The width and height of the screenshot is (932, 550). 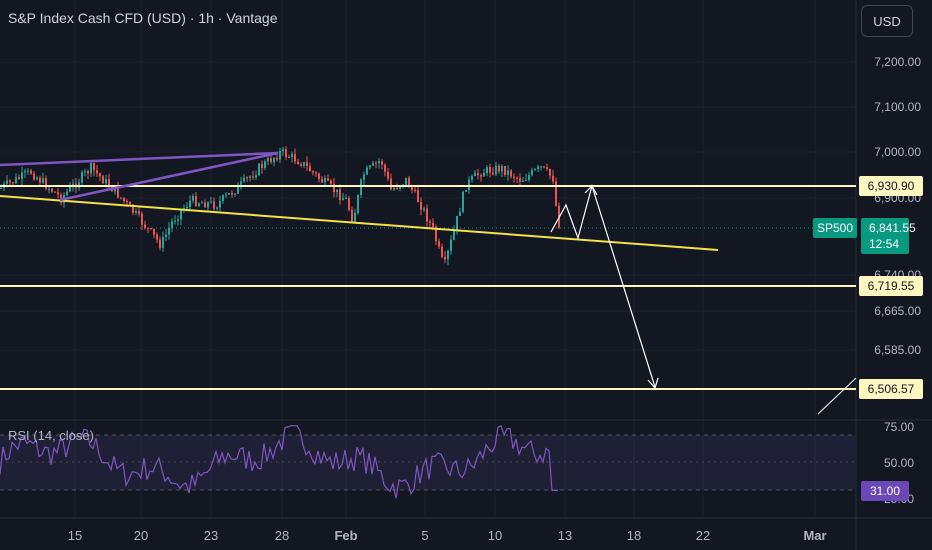 What do you see at coordinates (899, 463) in the screenshot?
I see `rsi-tick-label: 50.00` at bounding box center [899, 463].